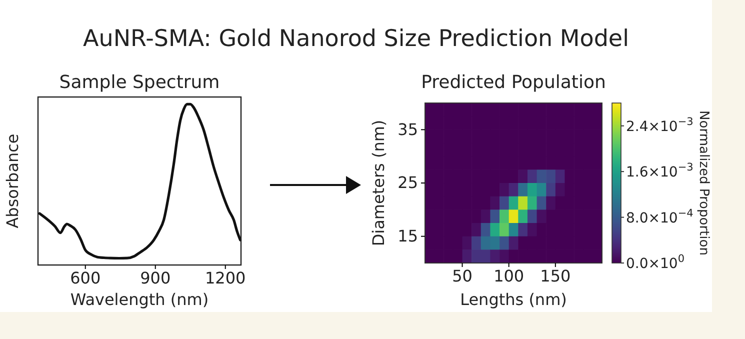 The height and width of the screenshot is (339, 745). I want to click on y-tick-label: 25, so click(408, 182).